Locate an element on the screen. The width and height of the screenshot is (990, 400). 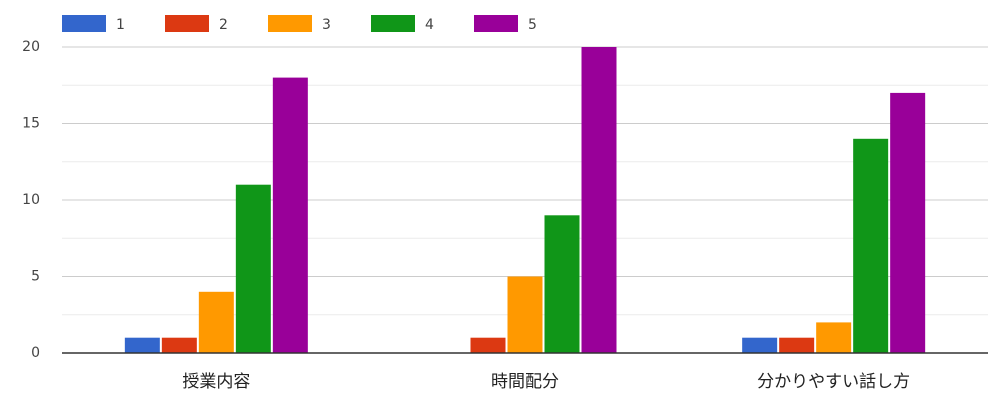
y-tick-label: 15 is located at coordinates (31, 124).